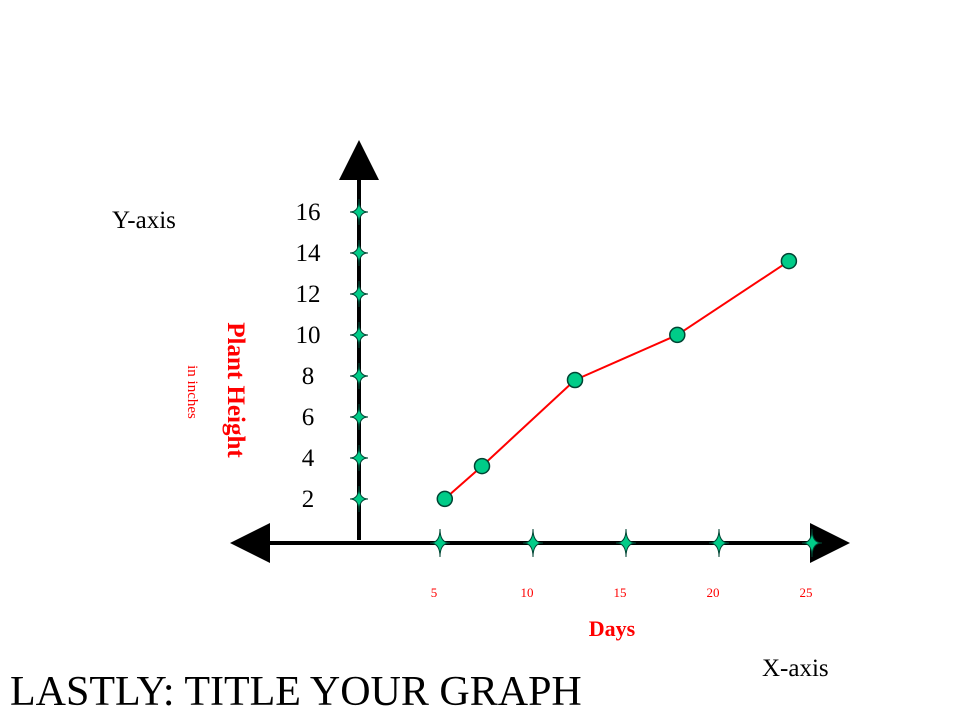 The height and width of the screenshot is (720, 960). I want to click on x-tick-group: 5 10 15 20 25, so click(626, 564).